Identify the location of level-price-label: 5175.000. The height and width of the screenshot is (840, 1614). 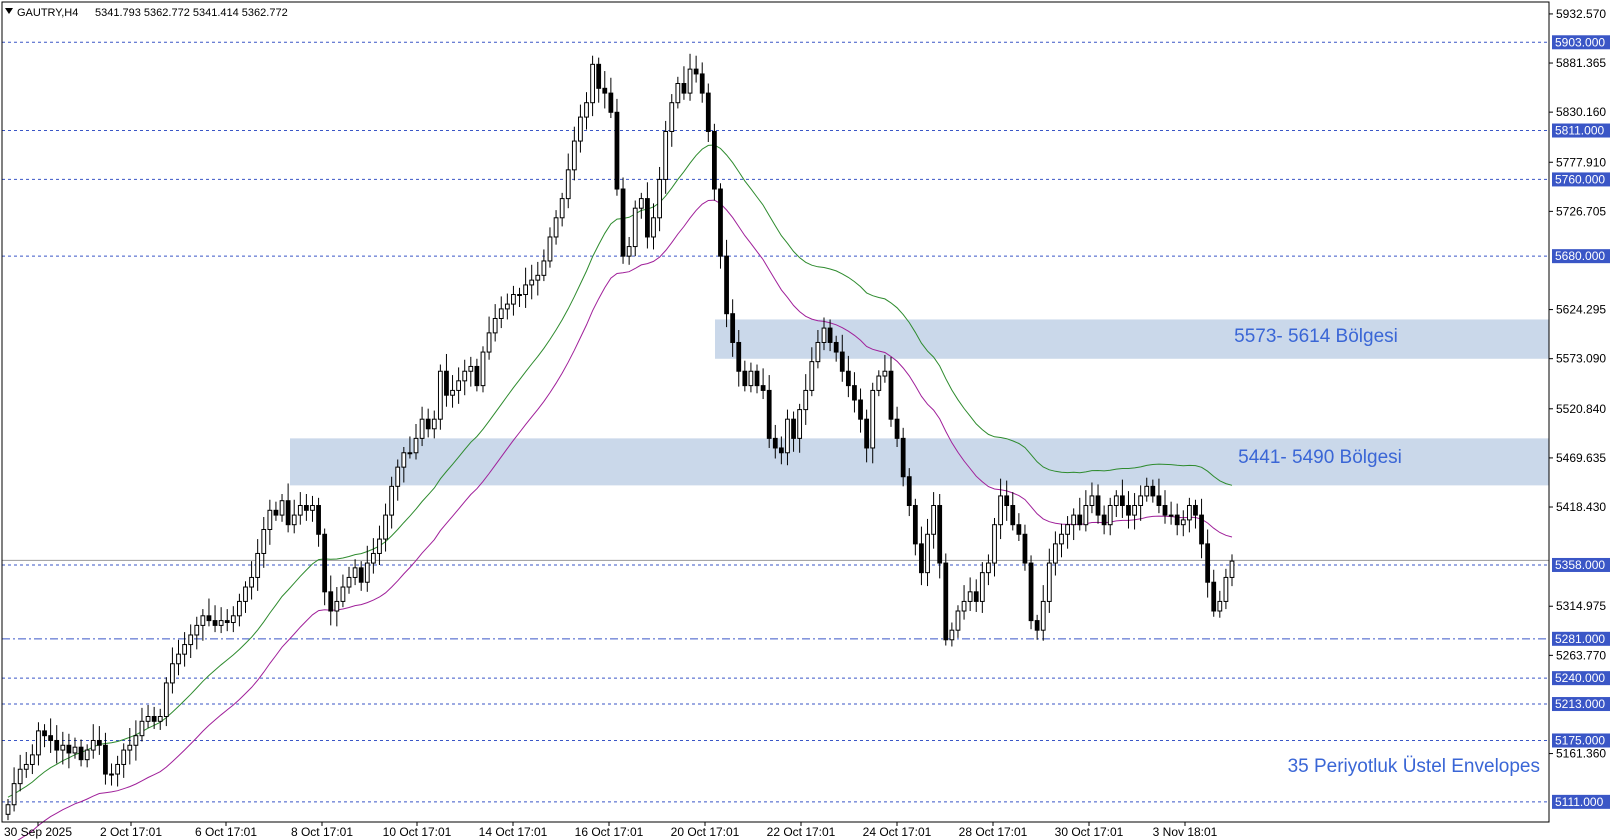
(1580, 740).